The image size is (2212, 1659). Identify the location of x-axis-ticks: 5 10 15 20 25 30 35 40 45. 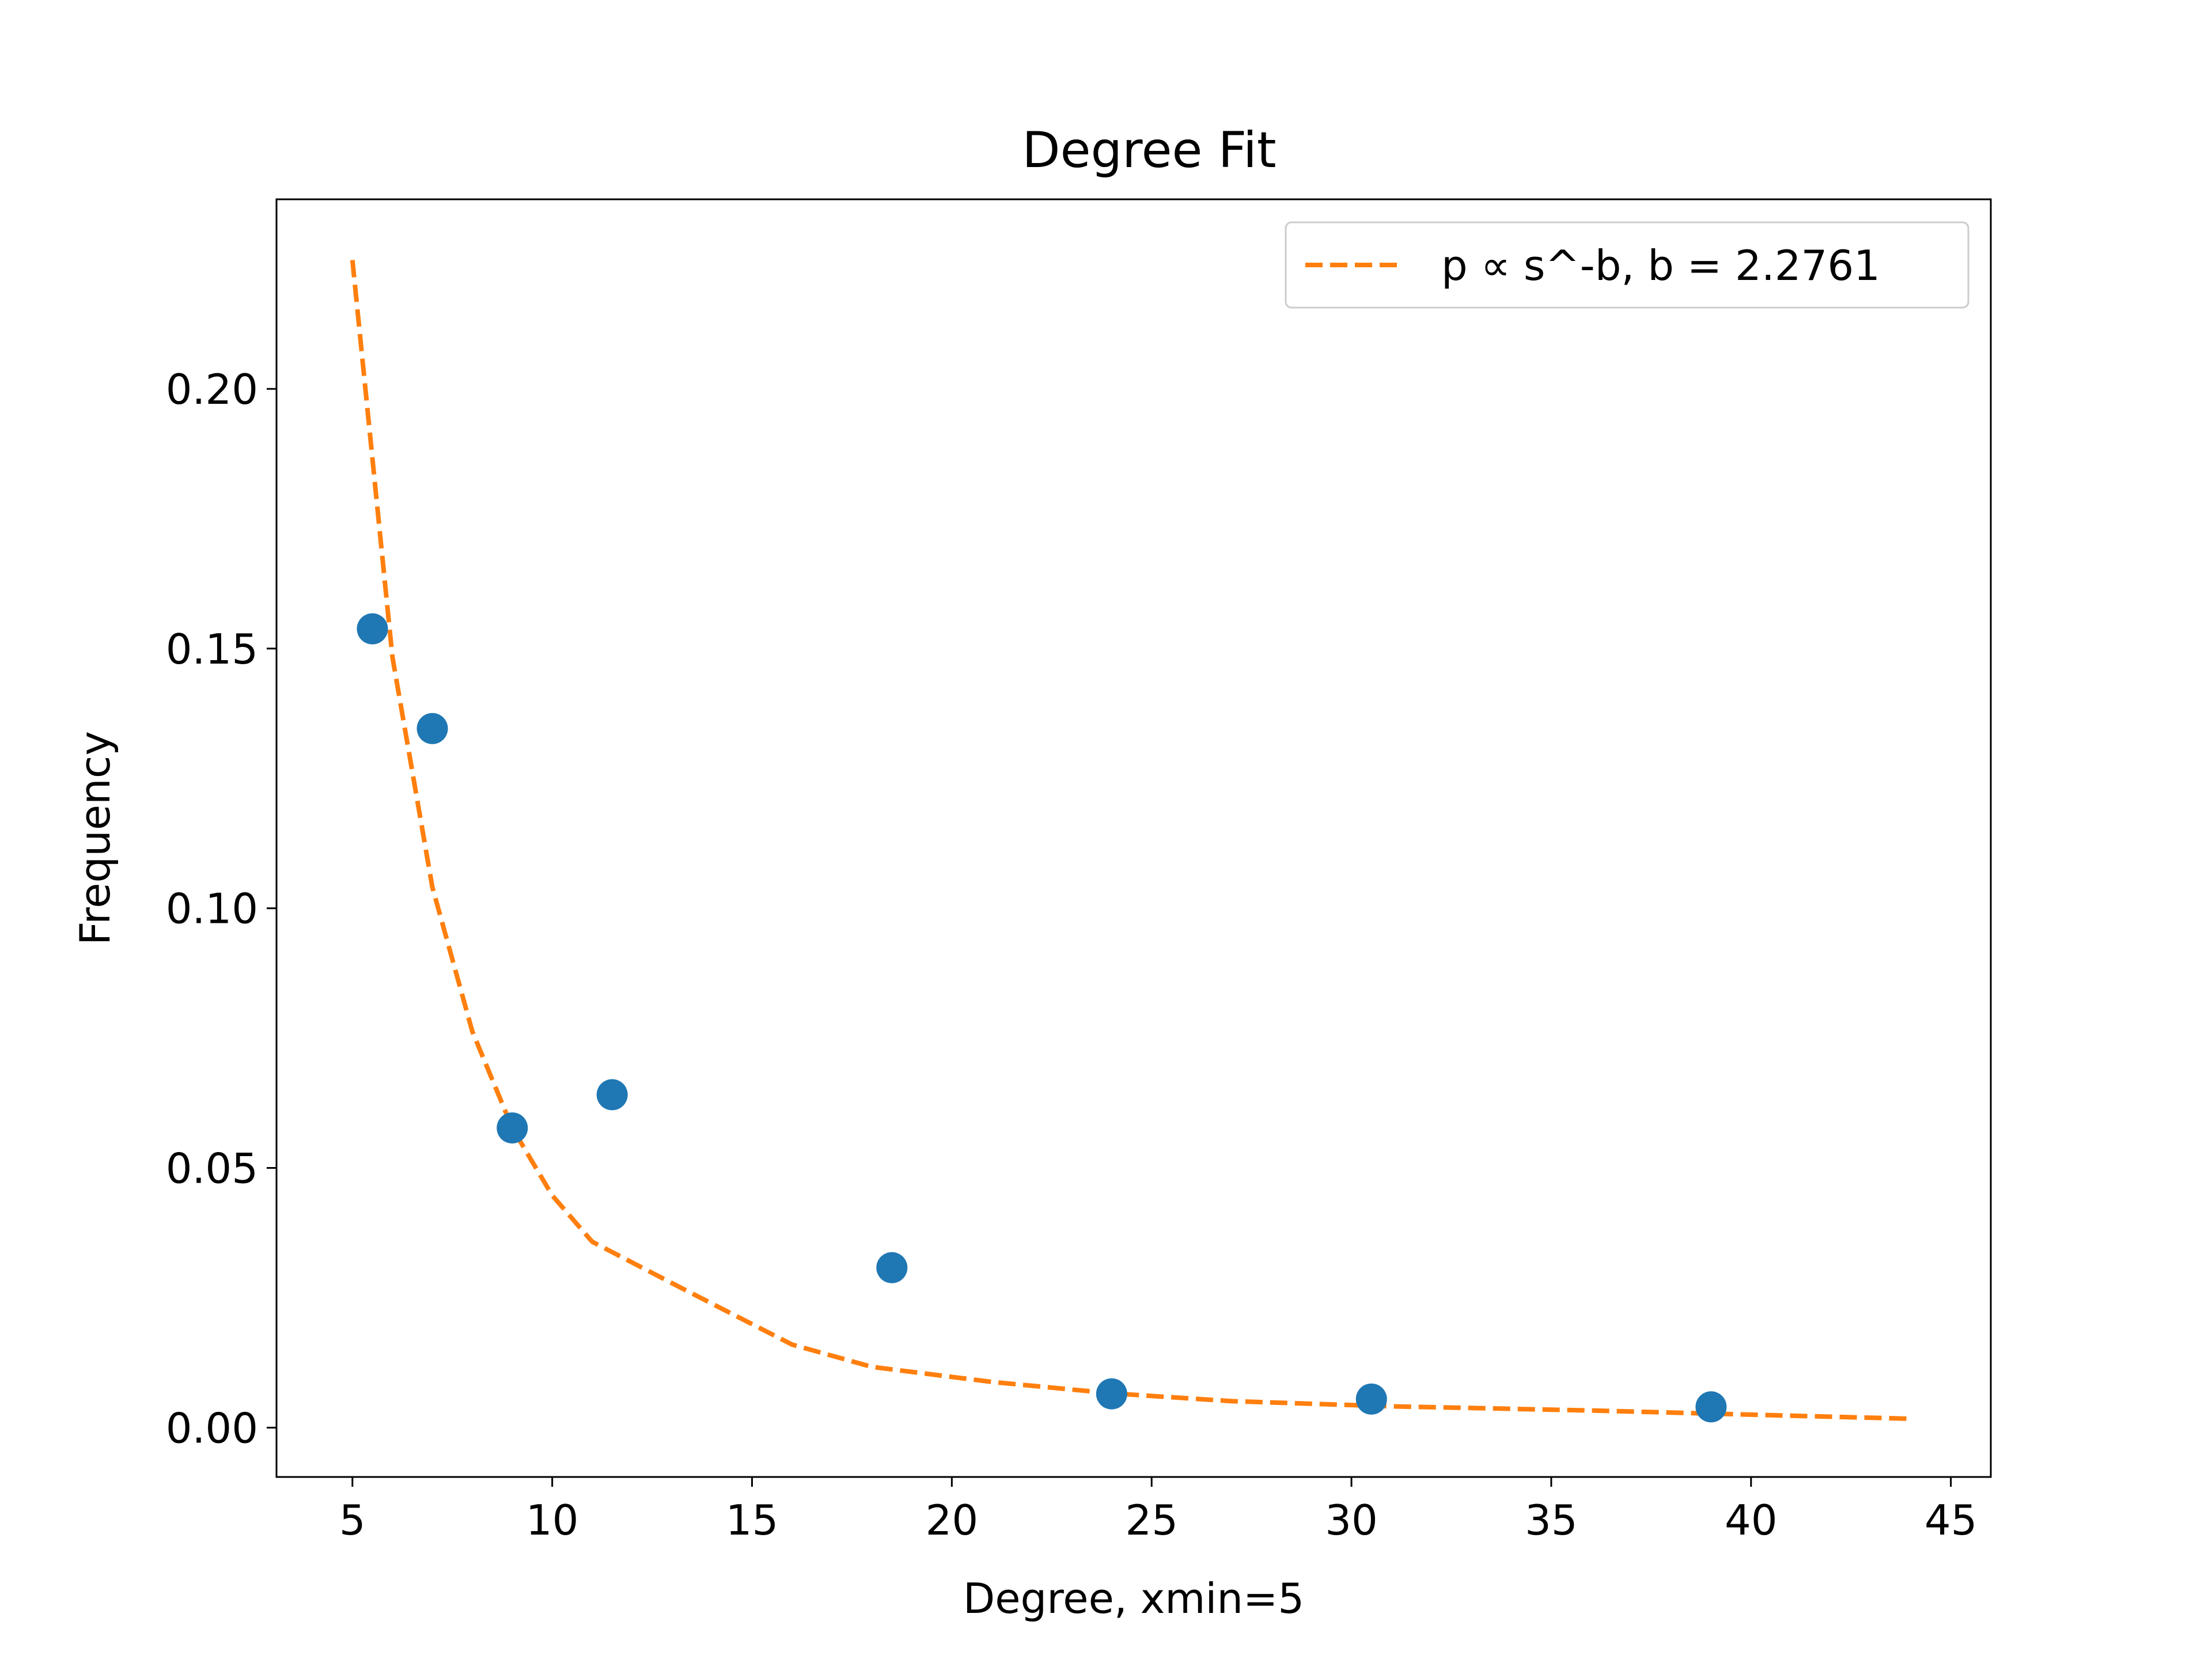
(1158, 1510).